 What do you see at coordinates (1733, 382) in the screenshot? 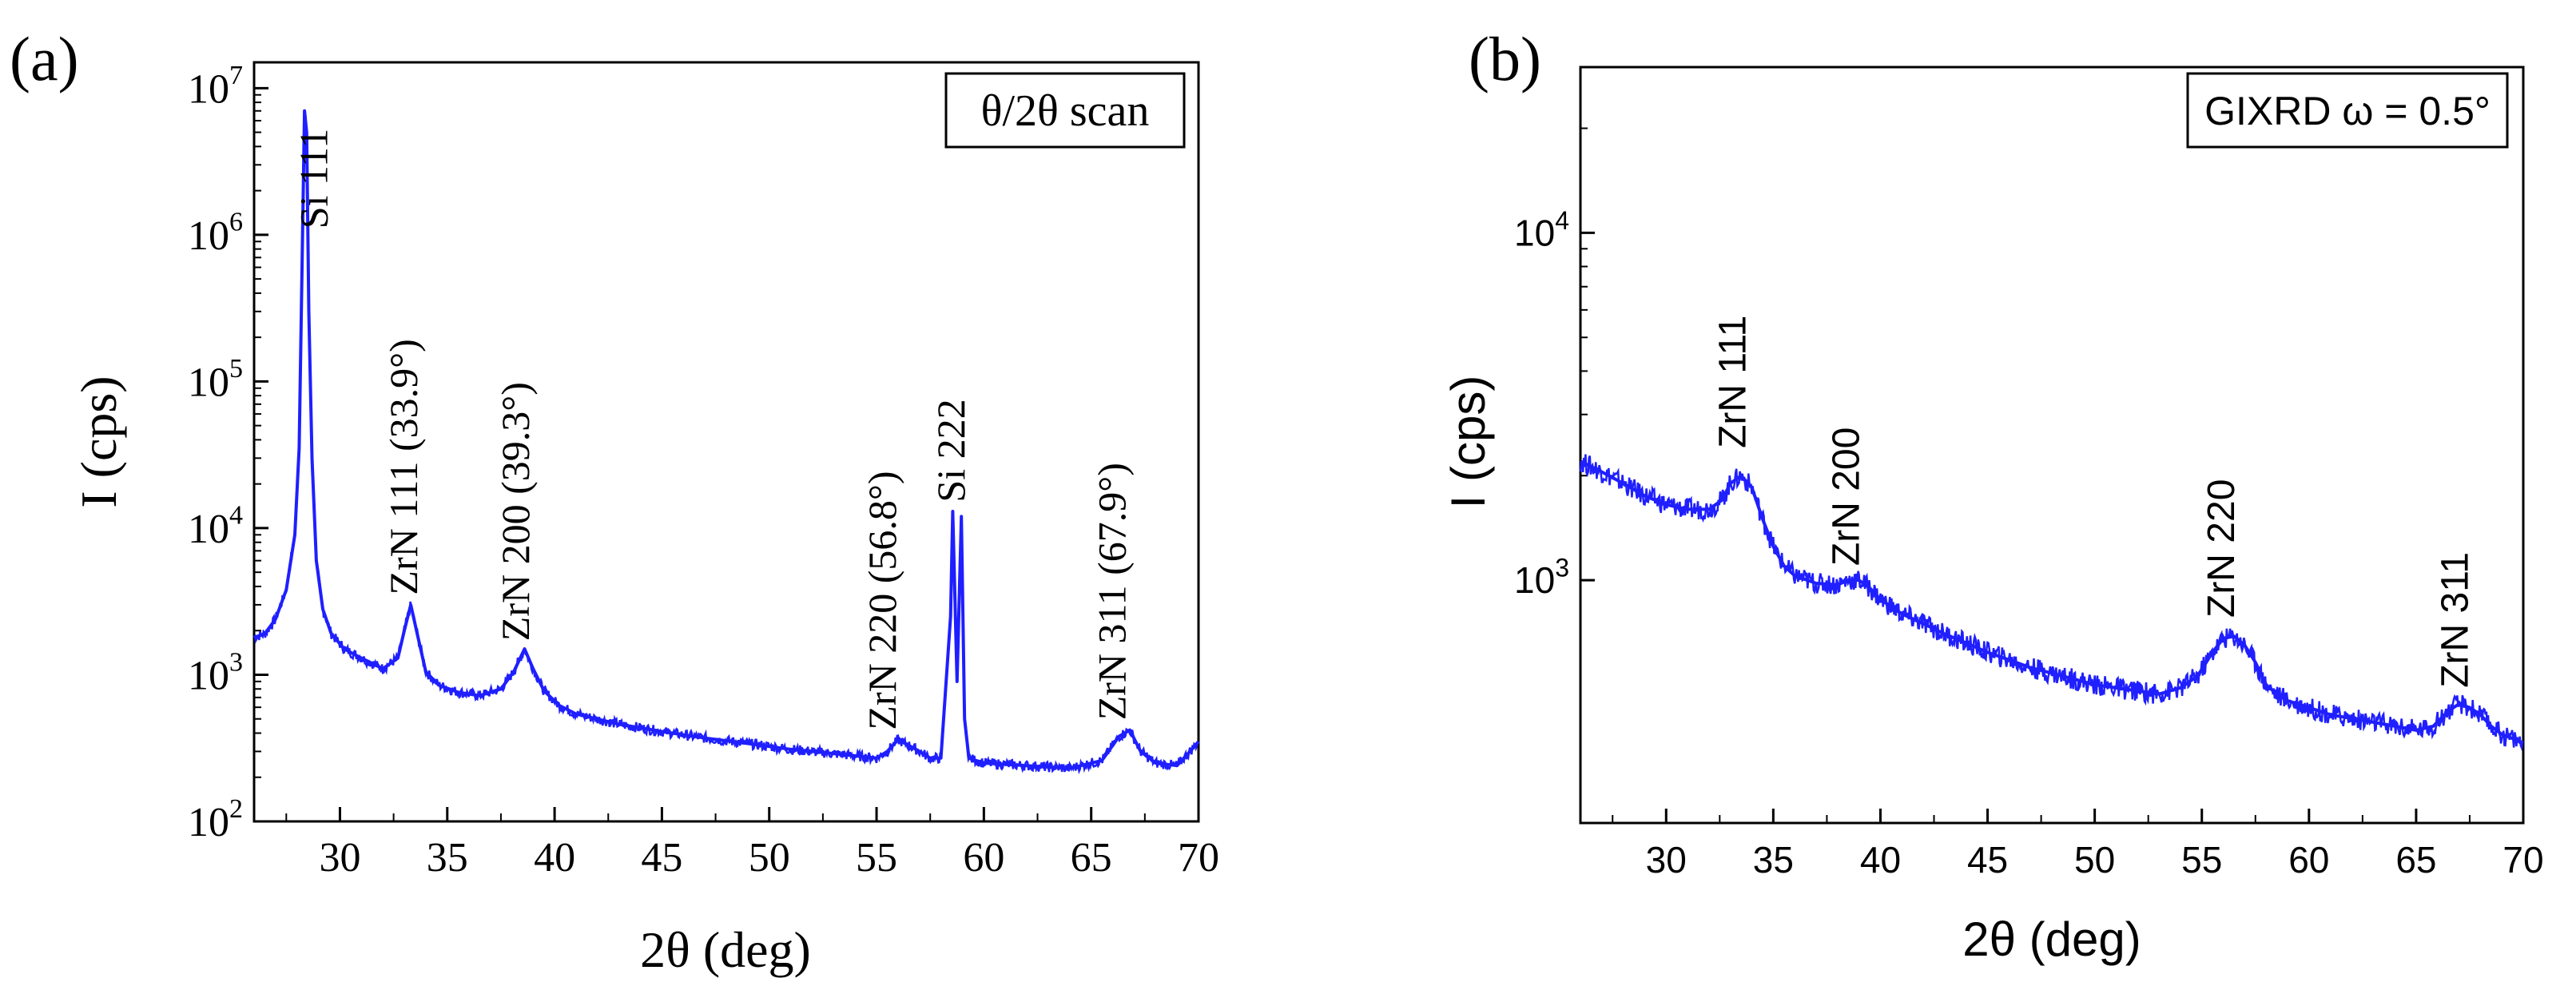
I see `peak-annotation: ZrN 111` at bounding box center [1733, 382].